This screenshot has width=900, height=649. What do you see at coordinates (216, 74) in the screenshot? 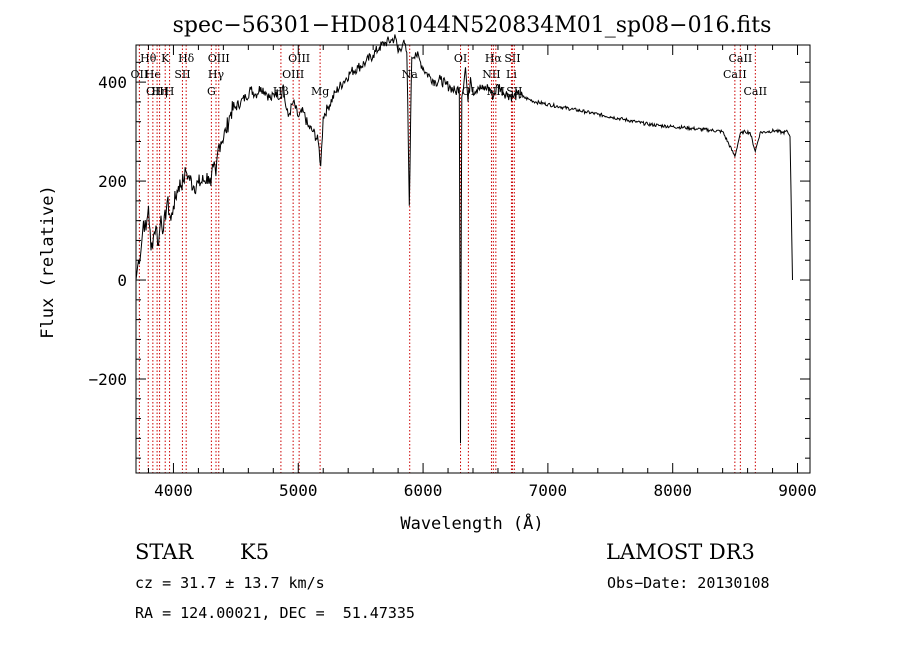
I see `line-label: Hγ` at bounding box center [216, 74].